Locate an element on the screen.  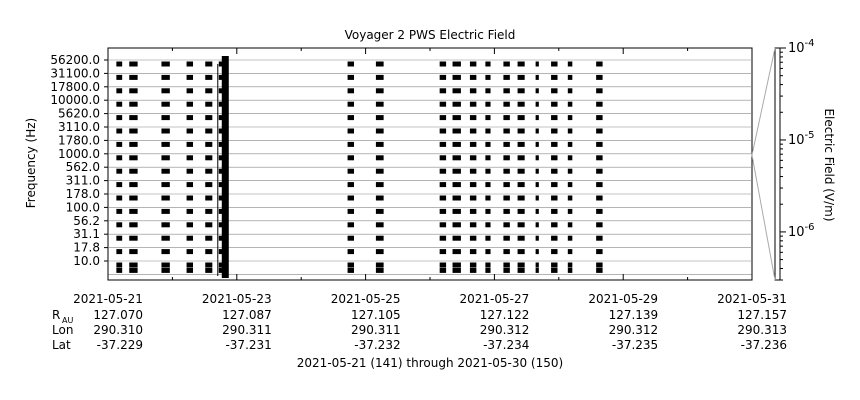
ephemeris-label: R is located at coordinates (56, 315).